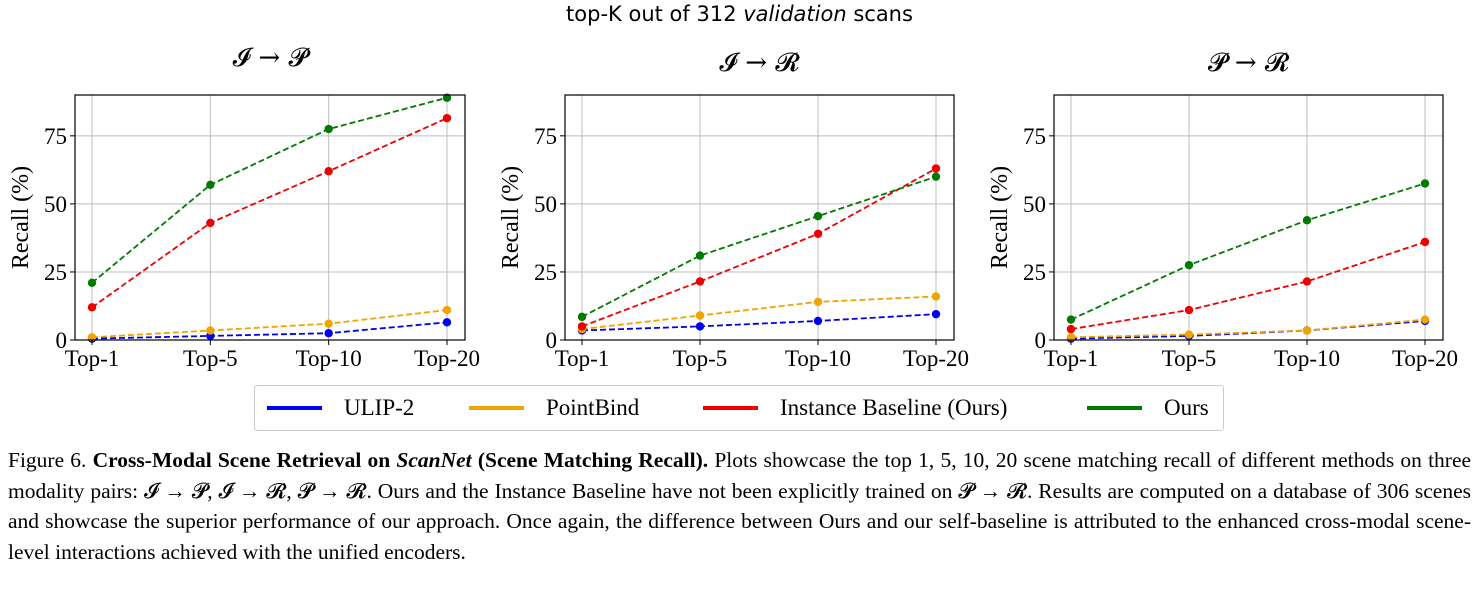 The image size is (1479, 610). Describe the element at coordinates (883, 14) in the screenshot. I see `figure-title-suffix: scans` at that location.